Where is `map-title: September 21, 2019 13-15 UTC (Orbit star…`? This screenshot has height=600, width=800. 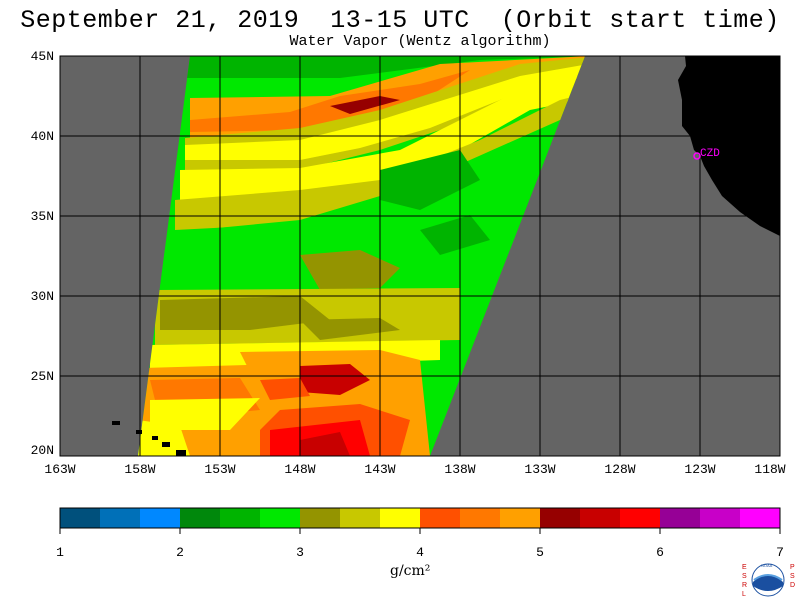
map-title: September 21, 2019 13-15 UTC (Orbit star… is located at coordinates (400, 20).